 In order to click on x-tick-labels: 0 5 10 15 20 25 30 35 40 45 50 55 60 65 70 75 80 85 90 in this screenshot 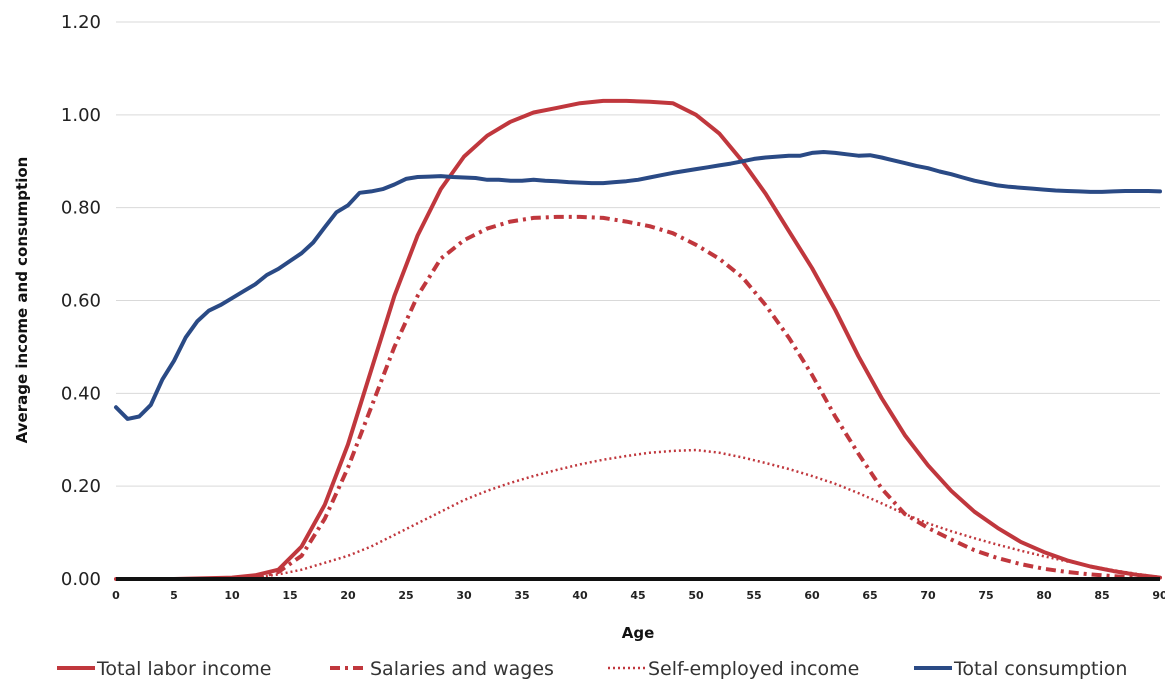, I will do `click(638, 595)`.